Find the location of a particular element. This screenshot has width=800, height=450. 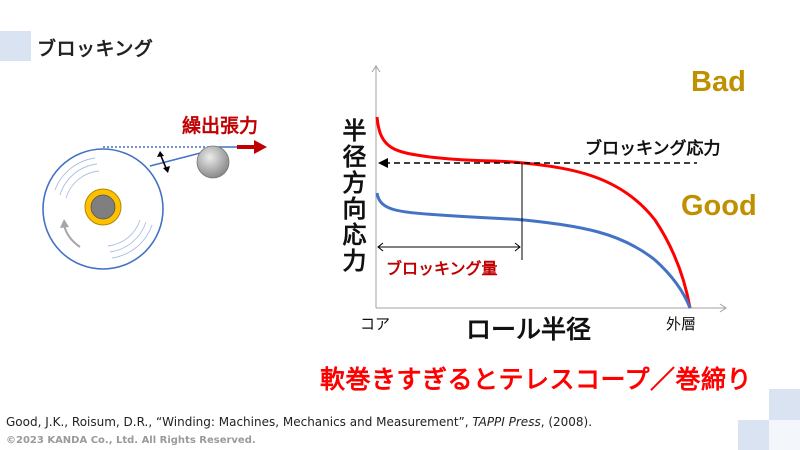

reference-suffix: , (2008). is located at coordinates (566, 422).